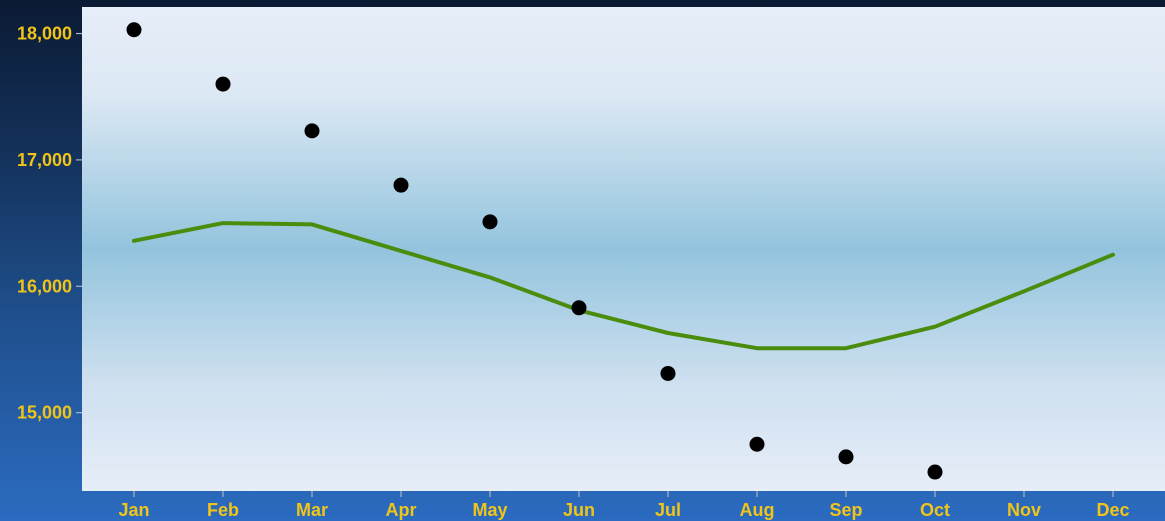 The height and width of the screenshot is (521, 1165). I want to click on data-point-sep, so click(846, 457).